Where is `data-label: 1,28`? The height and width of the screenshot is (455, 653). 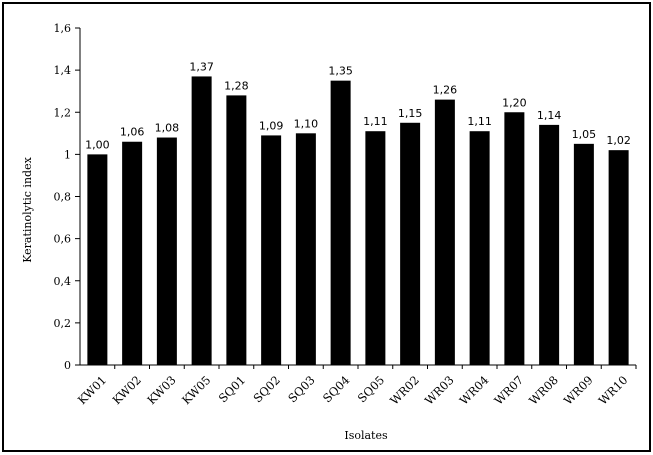 data-label: 1,28 is located at coordinates (236, 85).